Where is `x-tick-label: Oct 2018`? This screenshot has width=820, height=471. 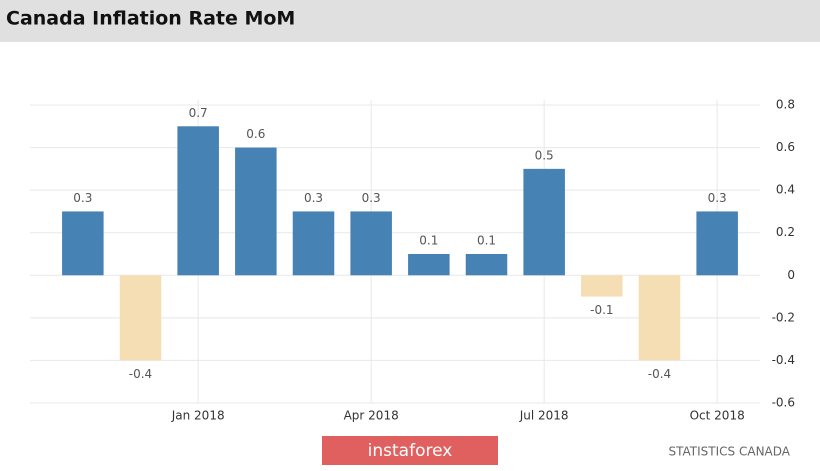
x-tick-label: Oct 2018 is located at coordinates (717, 416).